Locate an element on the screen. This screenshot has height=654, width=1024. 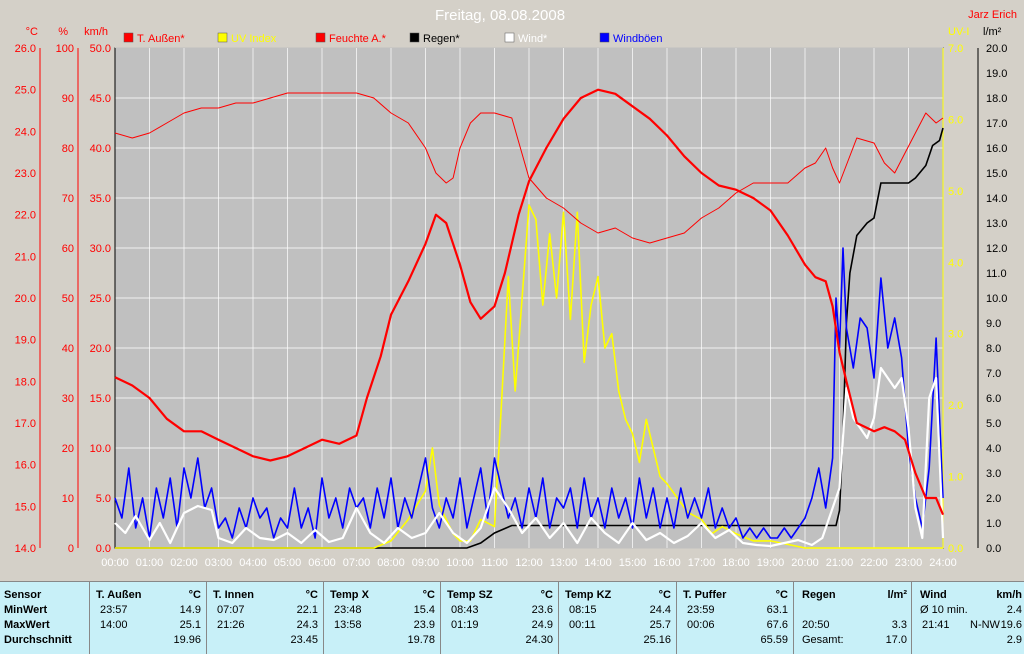
tick-temp: 22.0 is located at coordinates (25, 216).